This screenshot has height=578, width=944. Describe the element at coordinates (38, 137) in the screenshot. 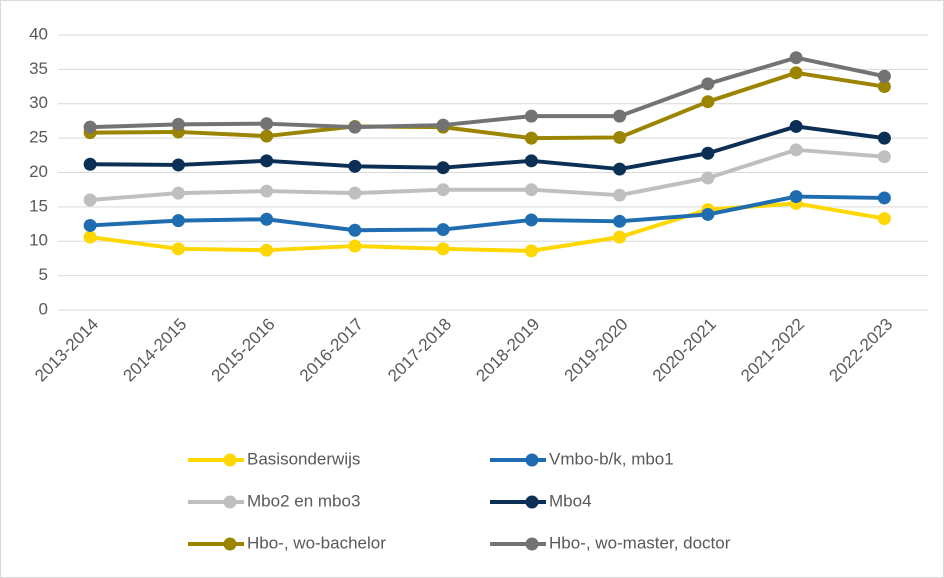

I see `y-tick-label: 25` at that location.